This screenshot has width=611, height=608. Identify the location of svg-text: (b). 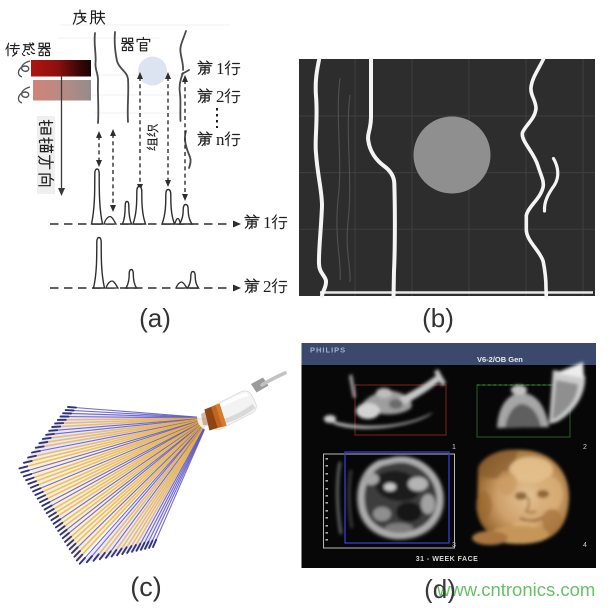
(438, 318).